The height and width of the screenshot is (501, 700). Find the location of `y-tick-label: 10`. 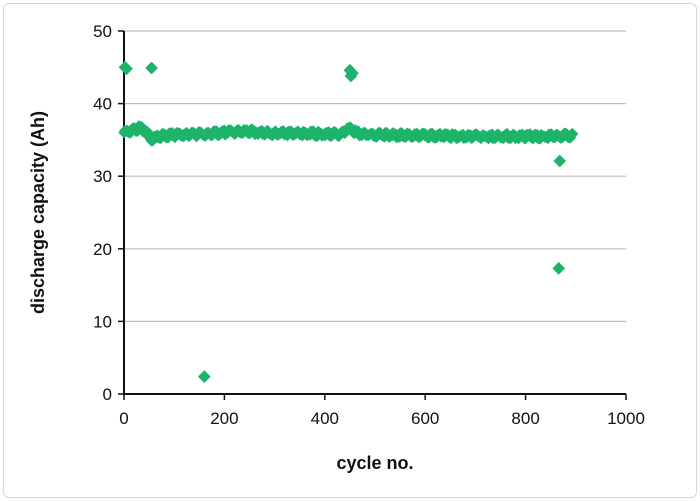

y-tick-label: 10 is located at coordinates (102, 321).